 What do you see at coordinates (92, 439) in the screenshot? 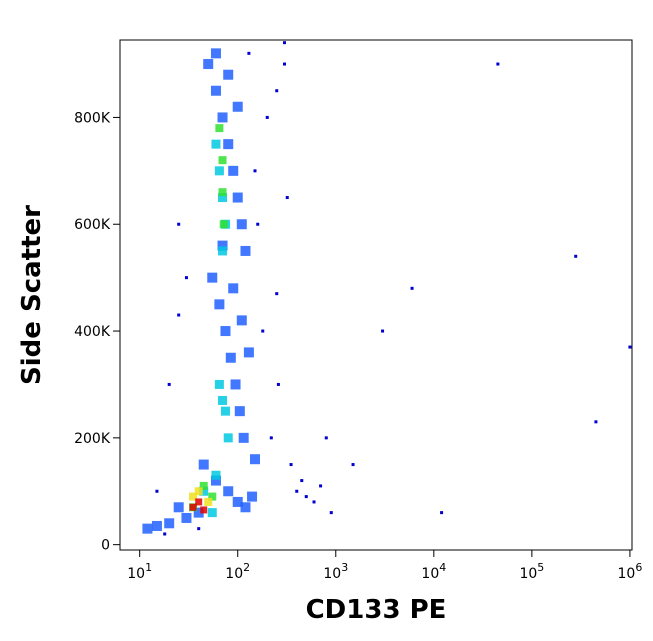
I see `y-tick-label: 200K` at bounding box center [92, 439].